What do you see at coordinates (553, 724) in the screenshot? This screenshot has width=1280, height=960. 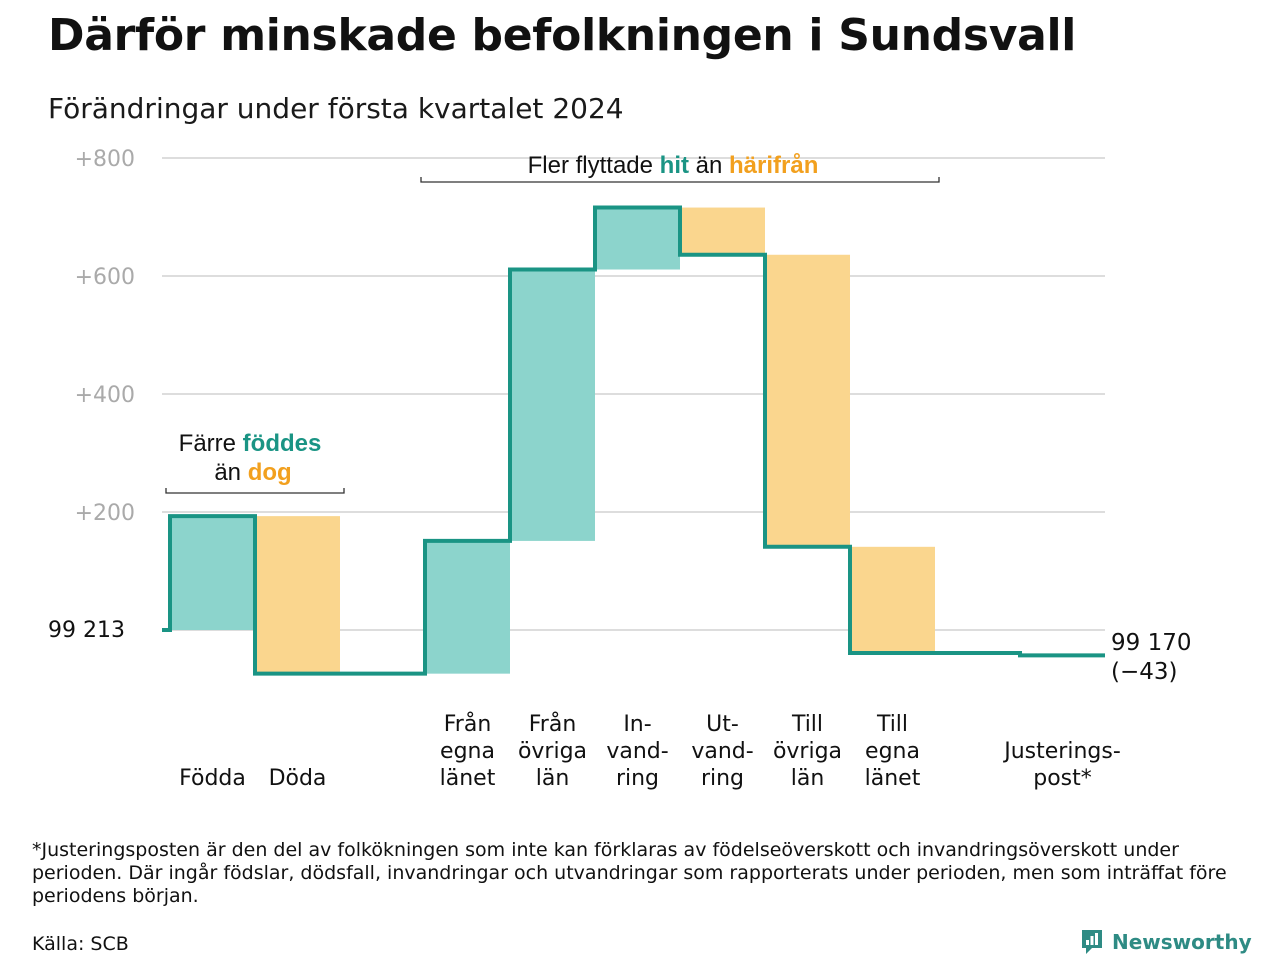 I see `category-label-4-0: Från` at bounding box center [553, 724].